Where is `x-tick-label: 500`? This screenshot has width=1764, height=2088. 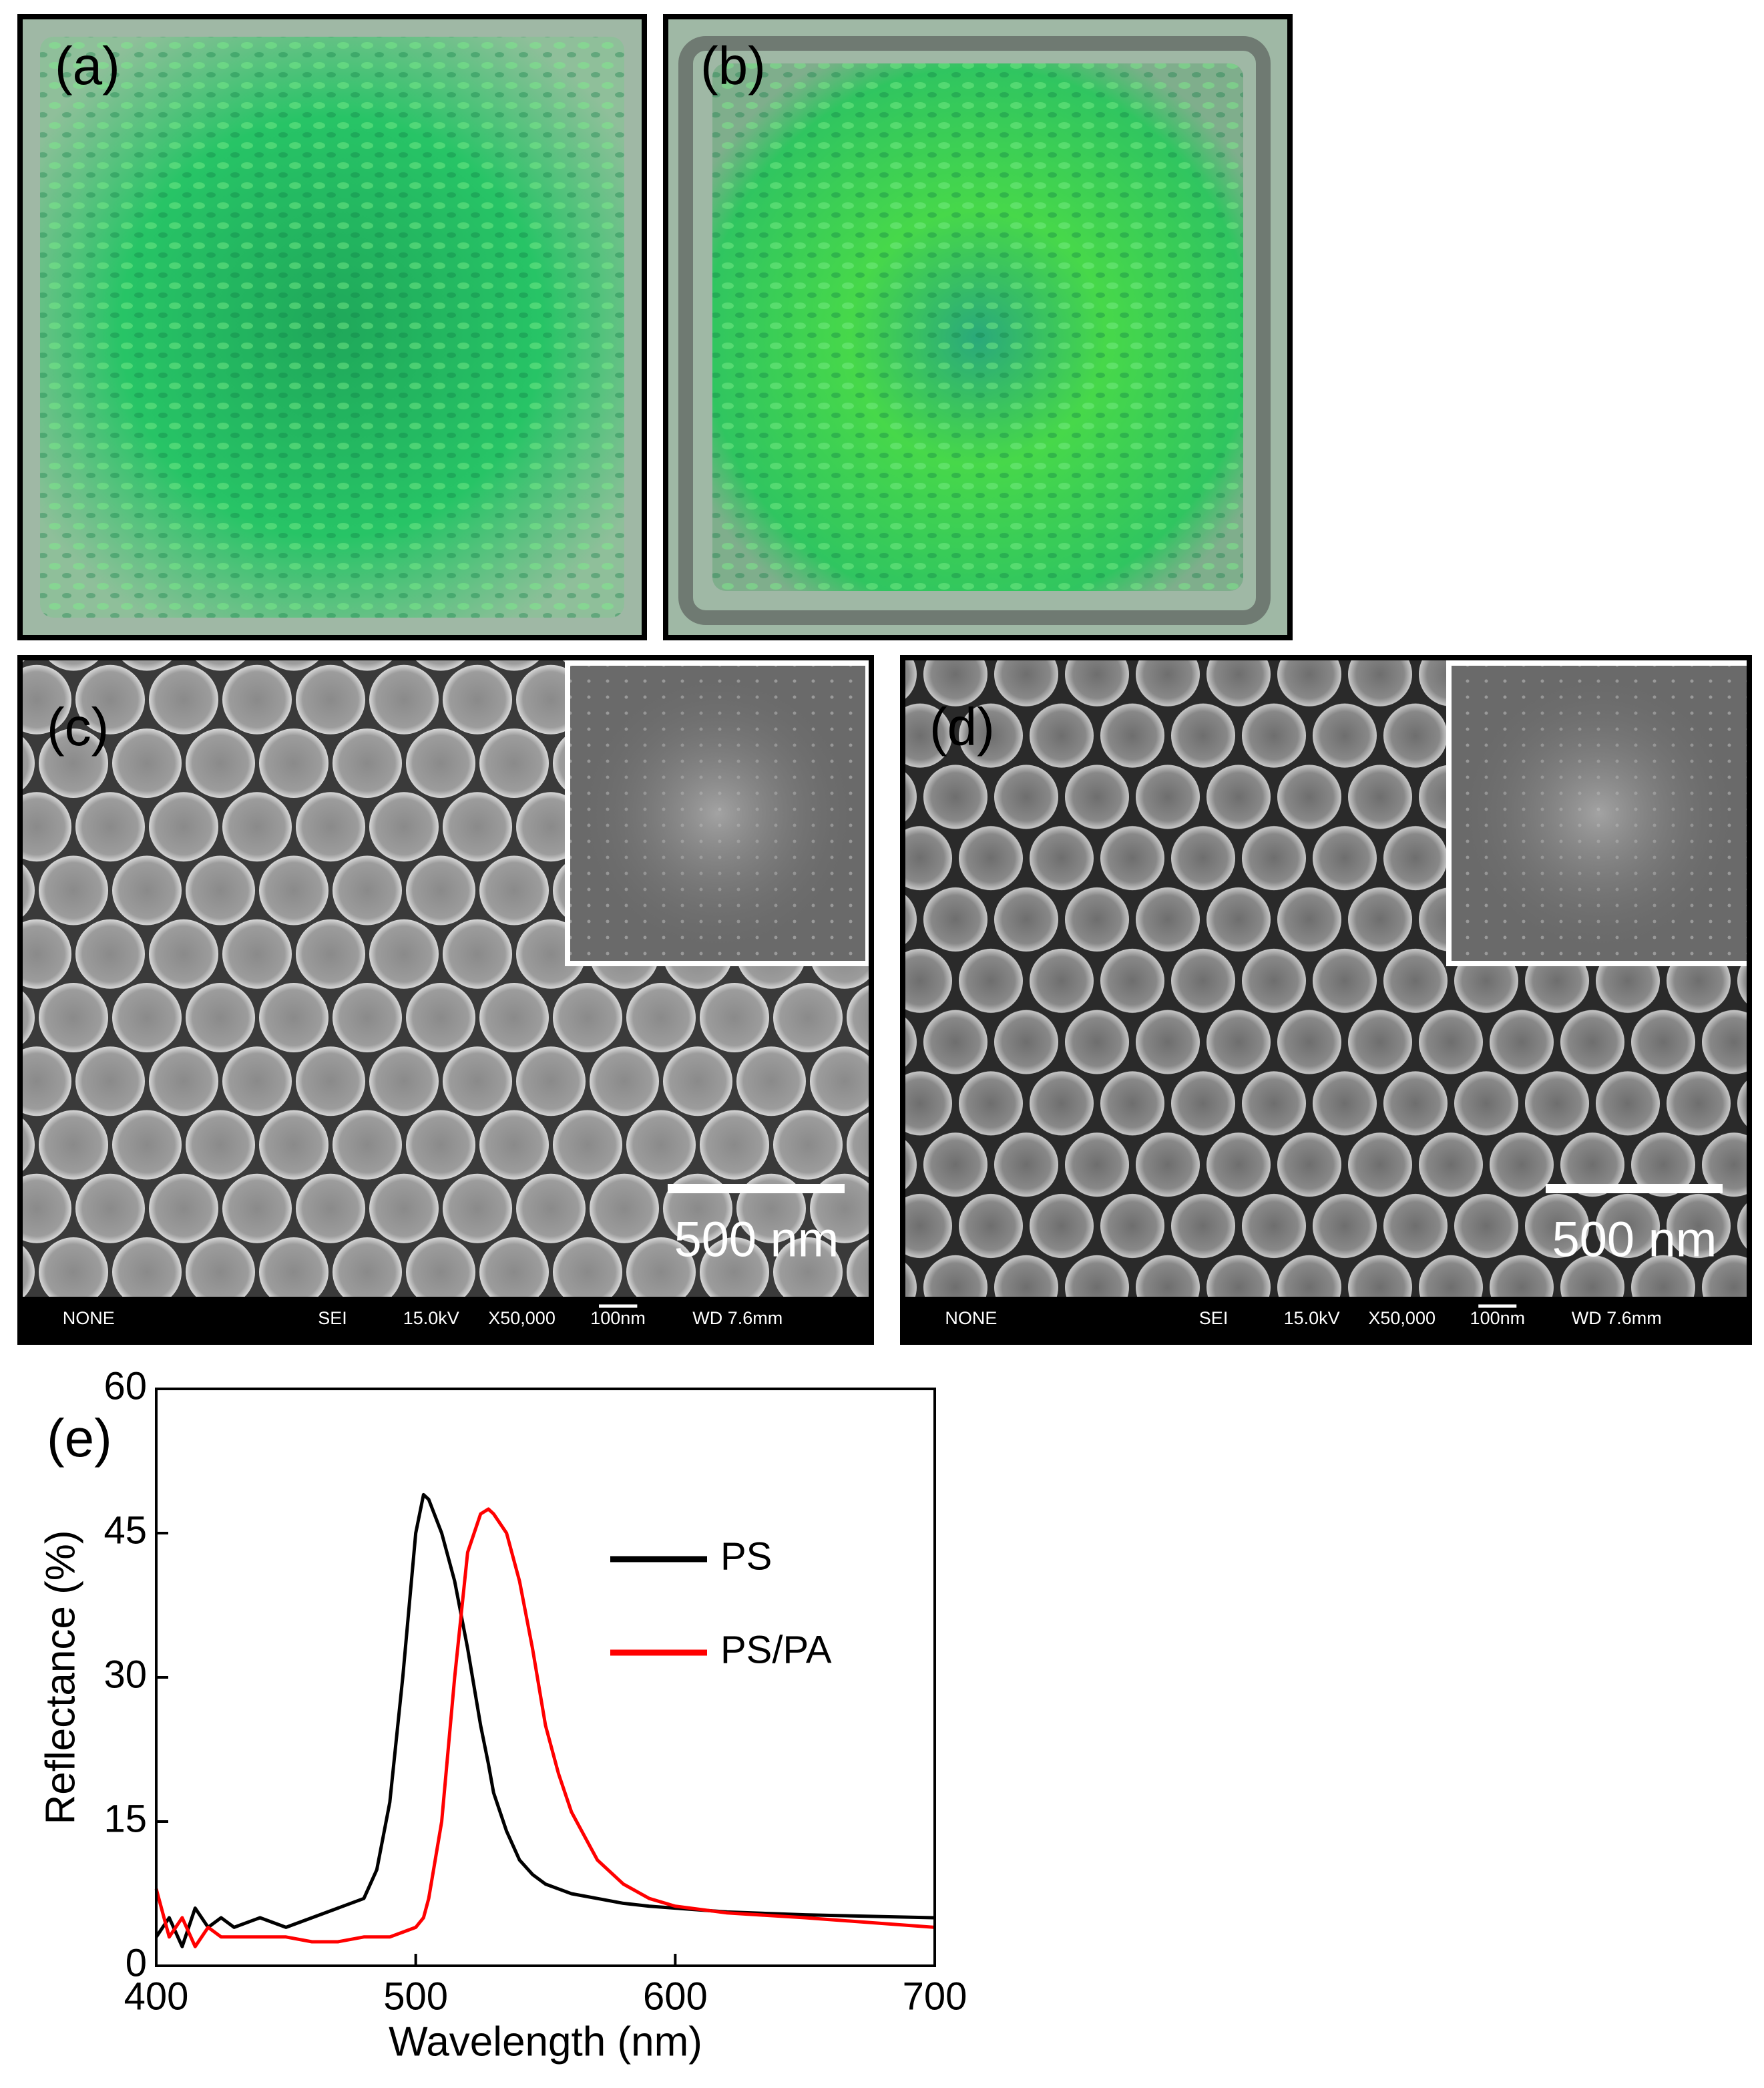 x-tick-label: 500 is located at coordinates (415, 1996).